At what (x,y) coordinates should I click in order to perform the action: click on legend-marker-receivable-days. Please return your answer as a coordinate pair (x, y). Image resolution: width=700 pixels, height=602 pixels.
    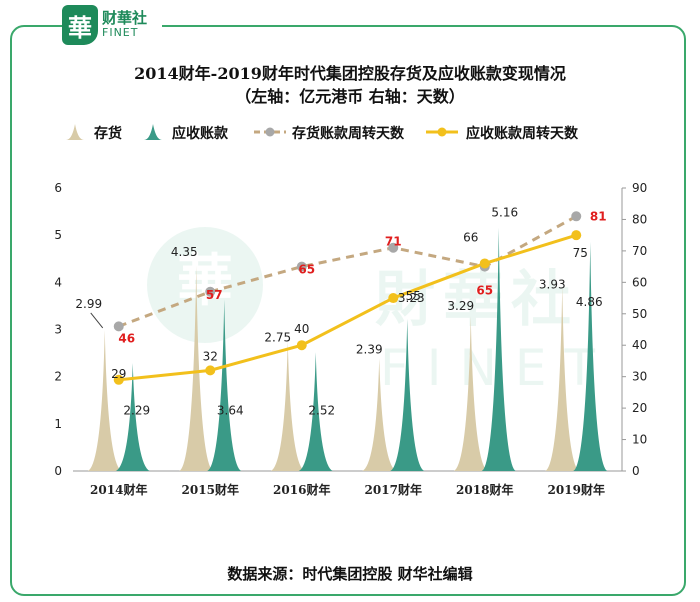
    Looking at the image, I should click on (442, 132).